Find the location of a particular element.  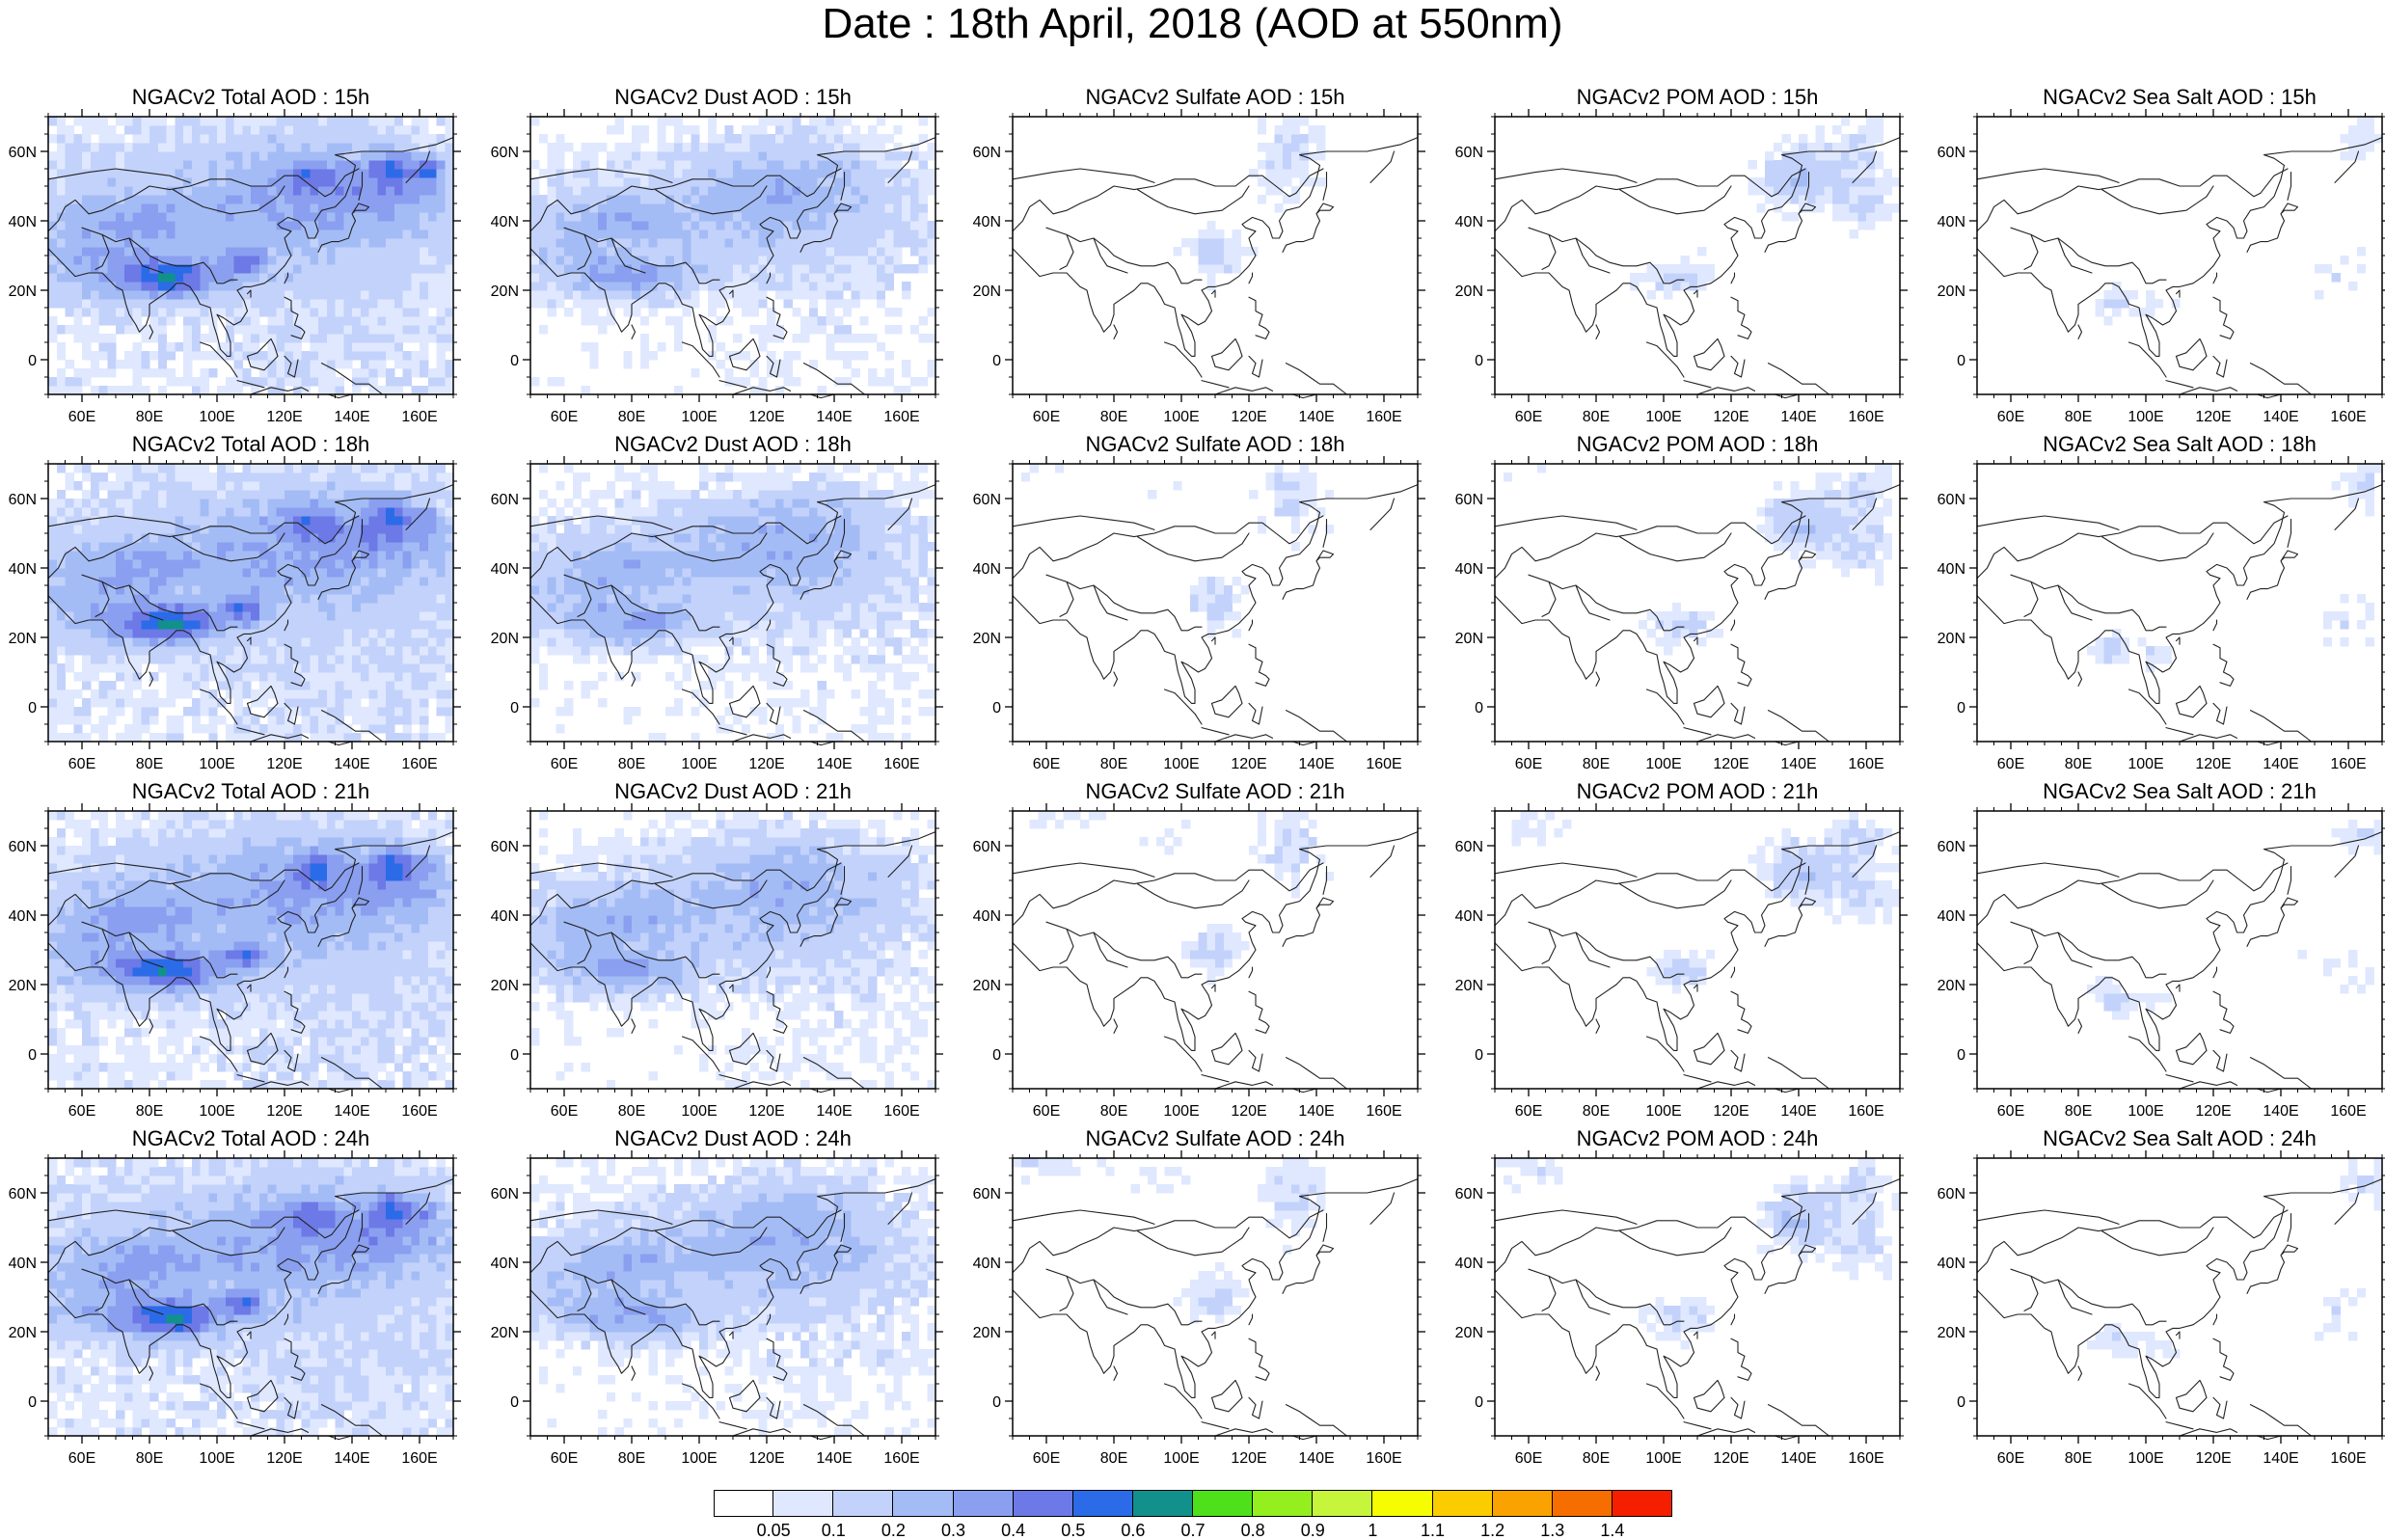

colorbar-label: 0.4 is located at coordinates (1014, 1530).